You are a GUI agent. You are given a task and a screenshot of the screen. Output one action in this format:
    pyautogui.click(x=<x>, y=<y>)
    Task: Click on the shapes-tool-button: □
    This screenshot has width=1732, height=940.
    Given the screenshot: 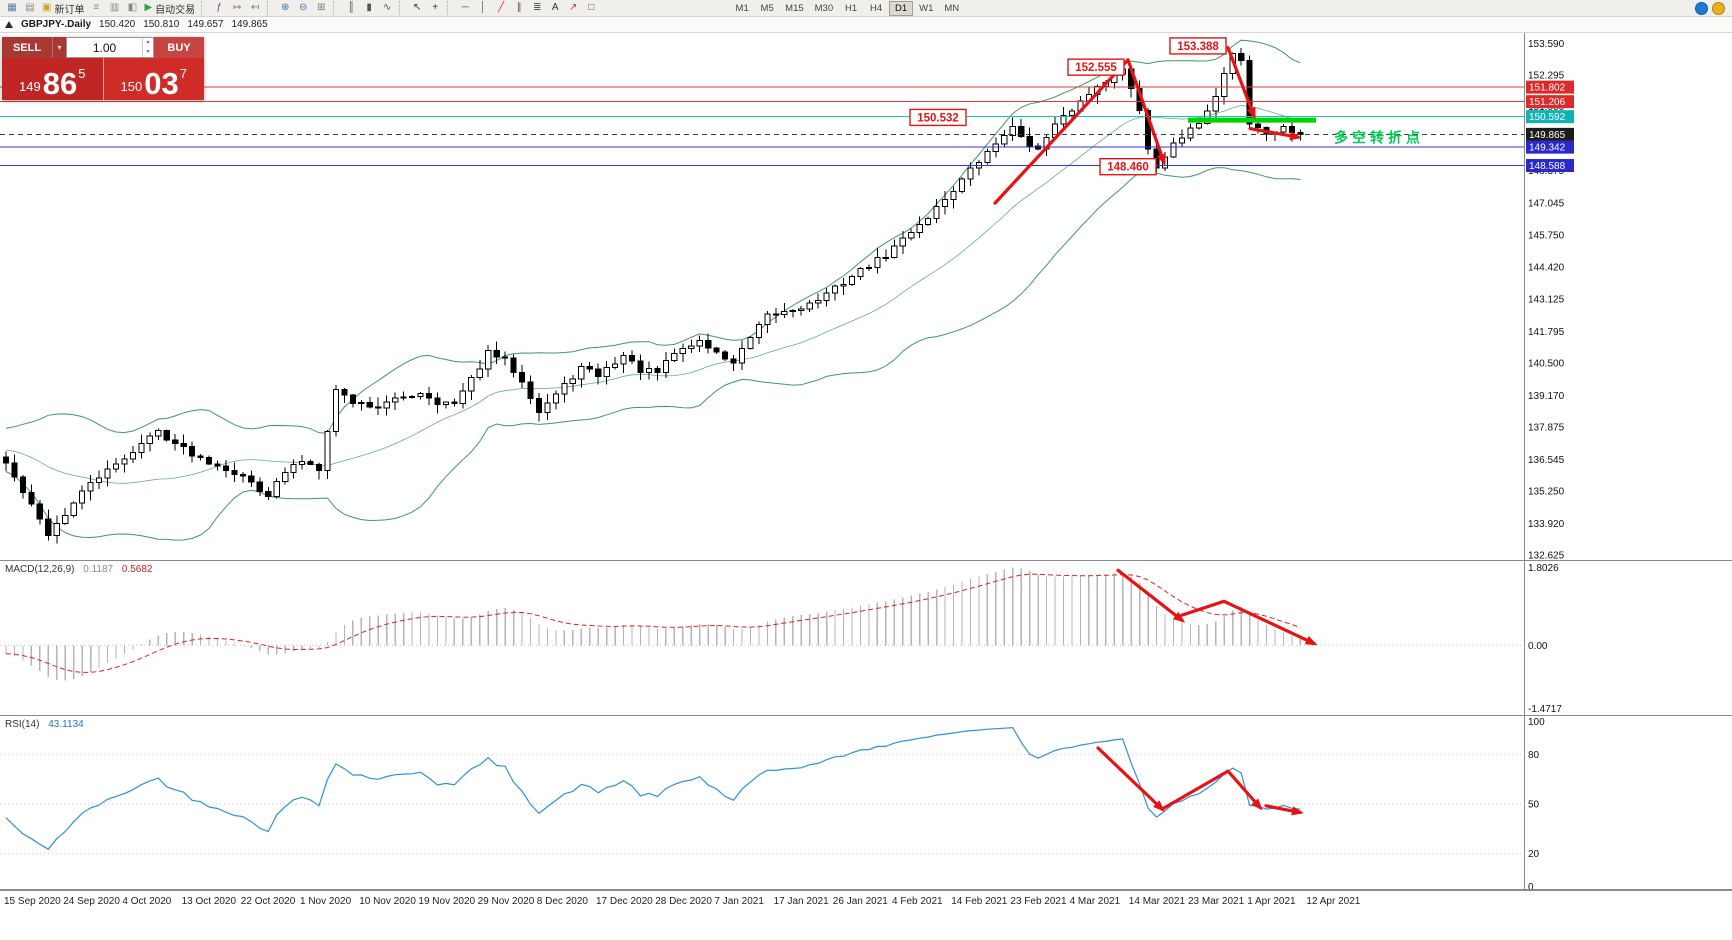 What is the action you would take?
    pyautogui.click(x=591, y=8)
    